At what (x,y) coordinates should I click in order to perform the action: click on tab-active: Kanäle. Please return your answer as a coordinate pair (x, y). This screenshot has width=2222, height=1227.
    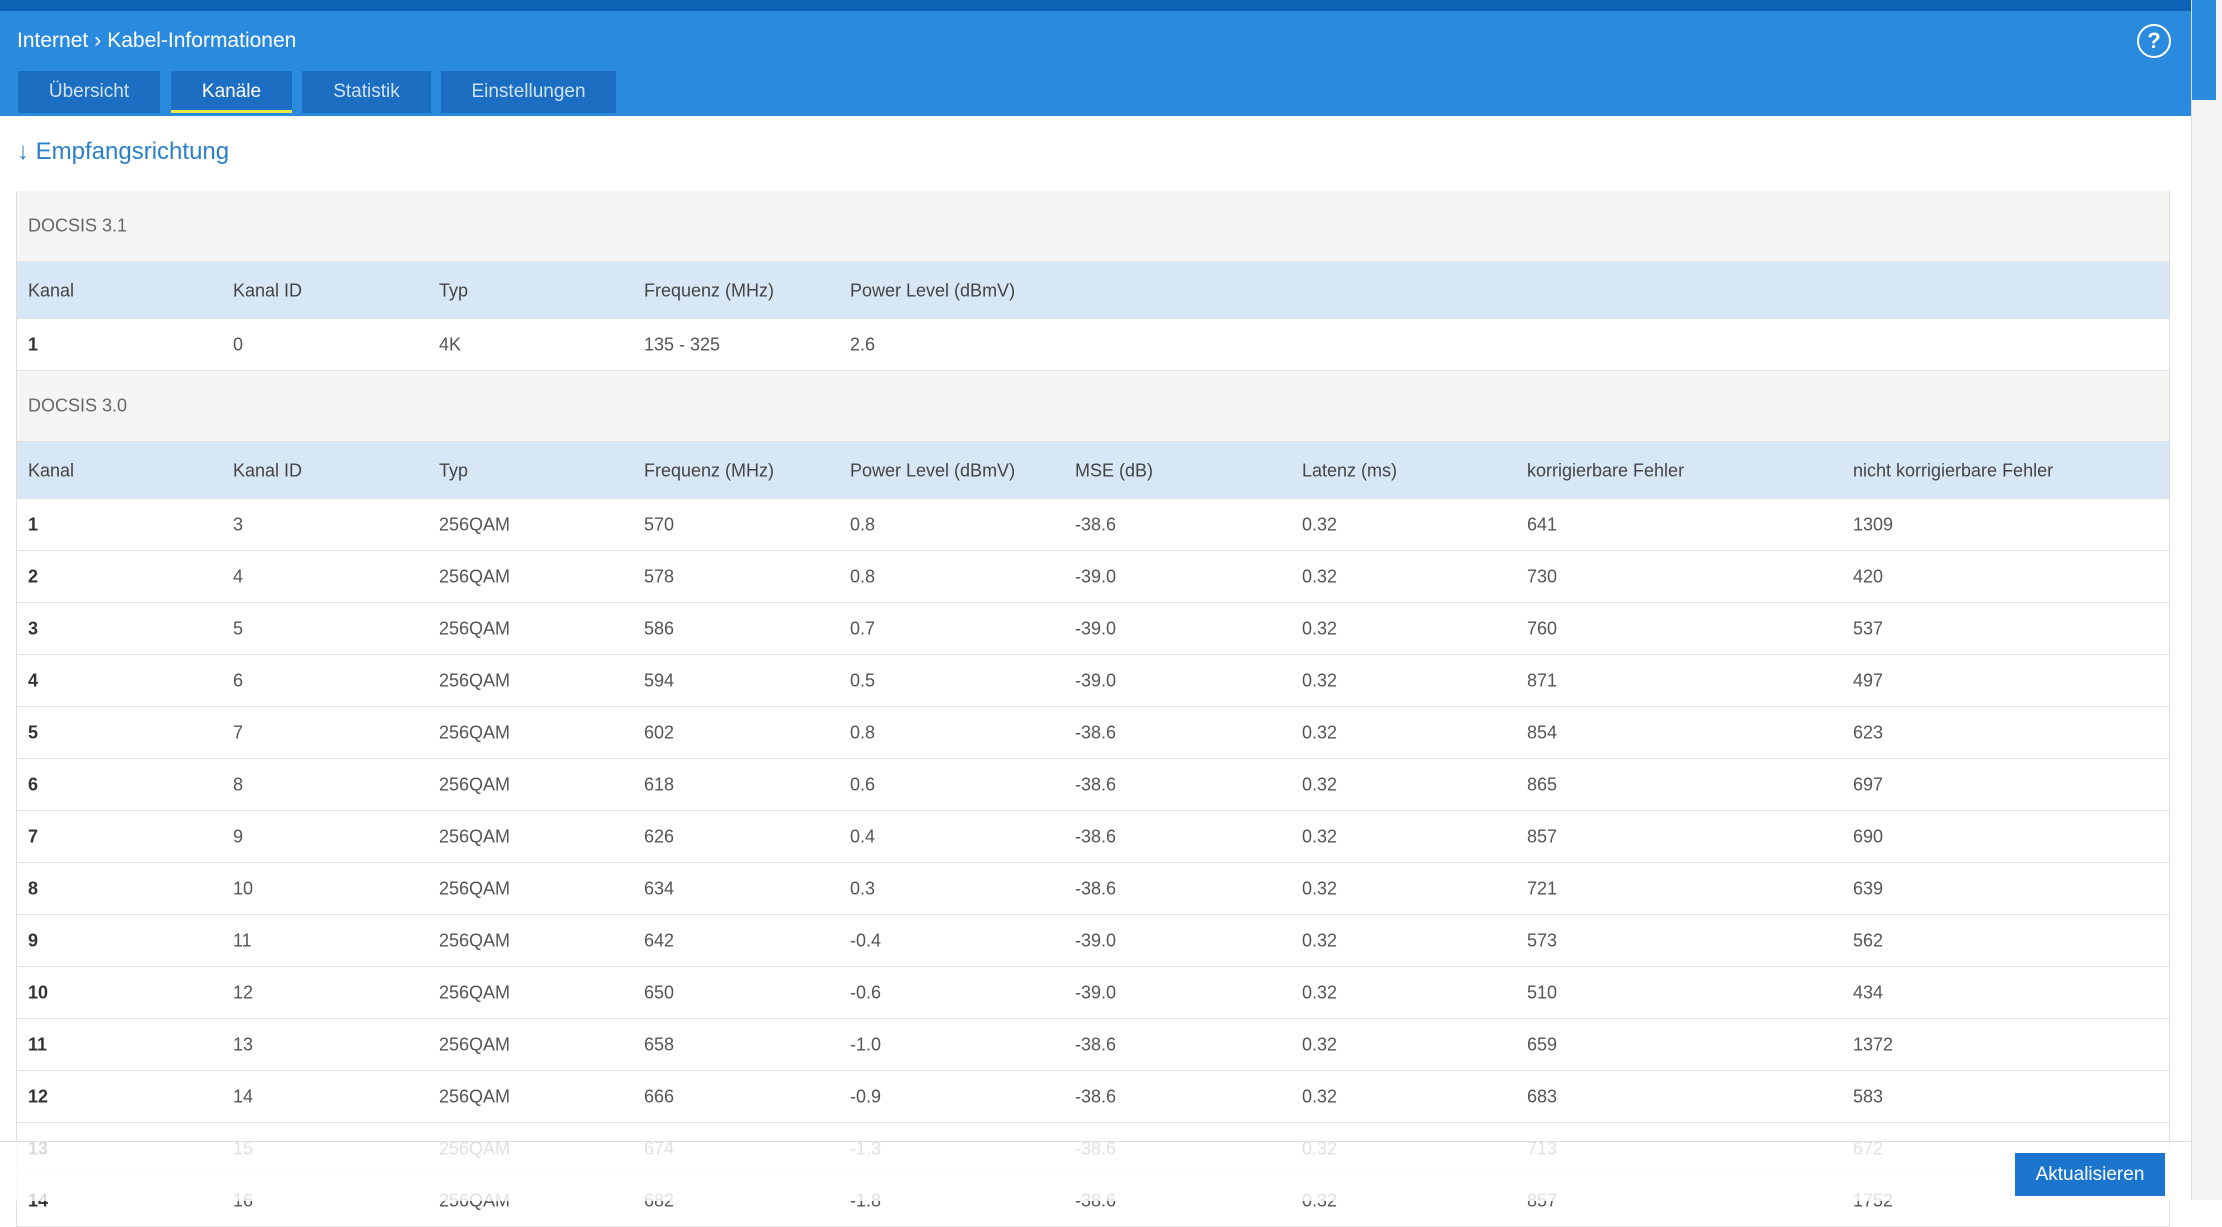
    Looking at the image, I should click on (231, 92).